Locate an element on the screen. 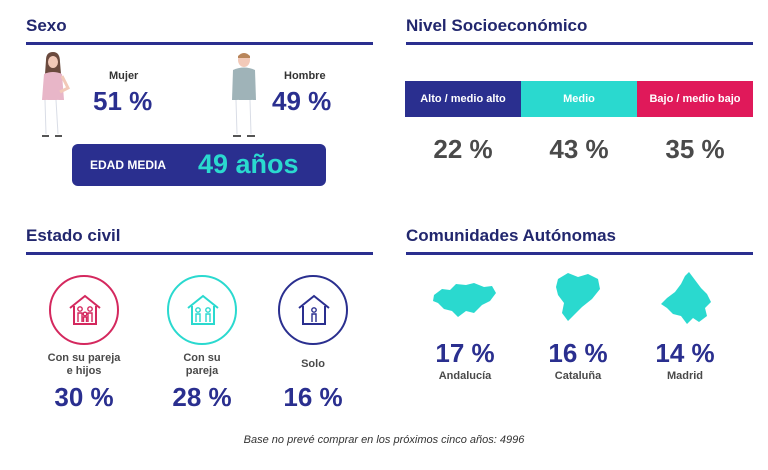  hombre-label: Hombre is located at coordinates (305, 76).